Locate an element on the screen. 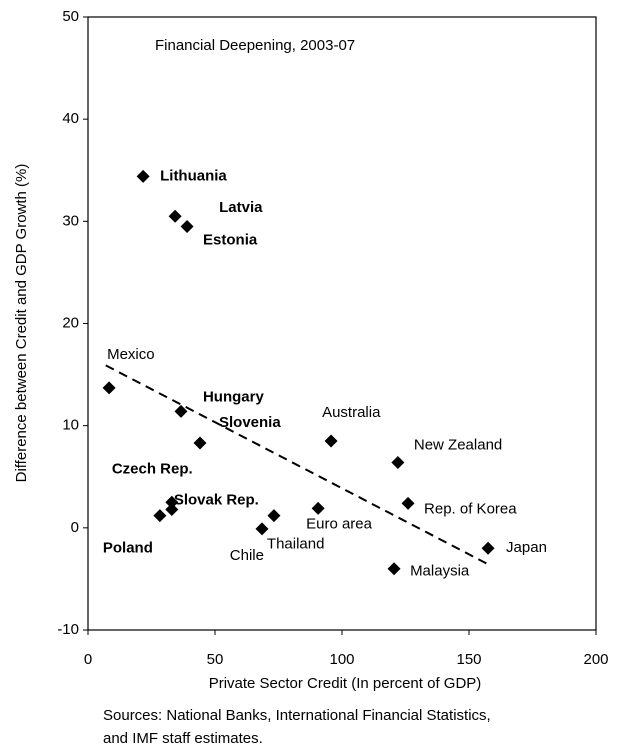  point-label: Lithuania is located at coordinates (193, 175).